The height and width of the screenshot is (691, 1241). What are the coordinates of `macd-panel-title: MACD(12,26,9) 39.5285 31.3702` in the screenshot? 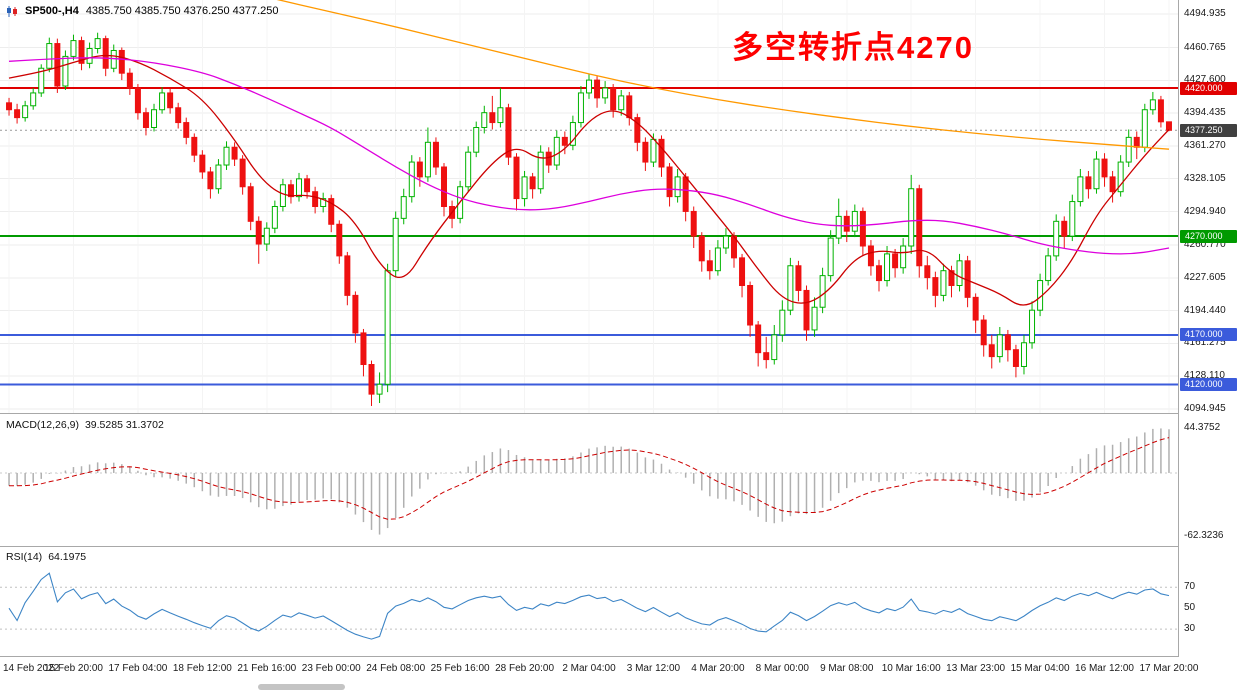 It's located at (85, 425).